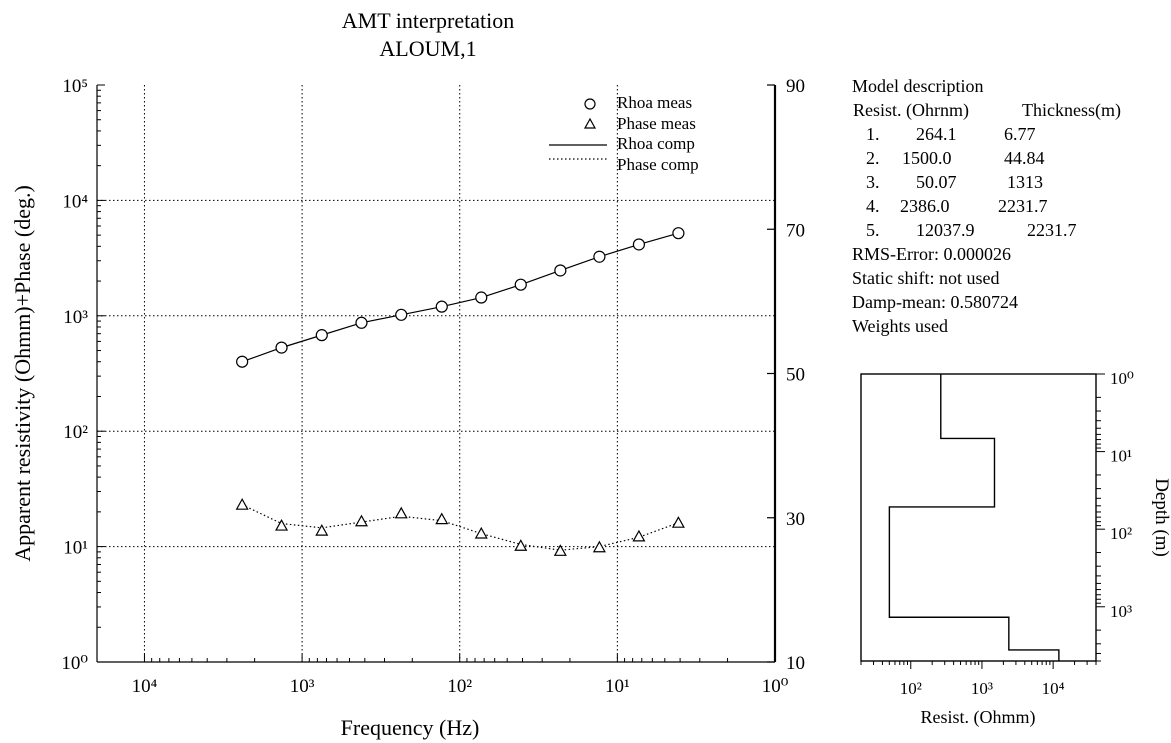 The image size is (1171, 743). What do you see at coordinates (900, 326) in the screenshot?
I see `weights-used: Weights used` at bounding box center [900, 326].